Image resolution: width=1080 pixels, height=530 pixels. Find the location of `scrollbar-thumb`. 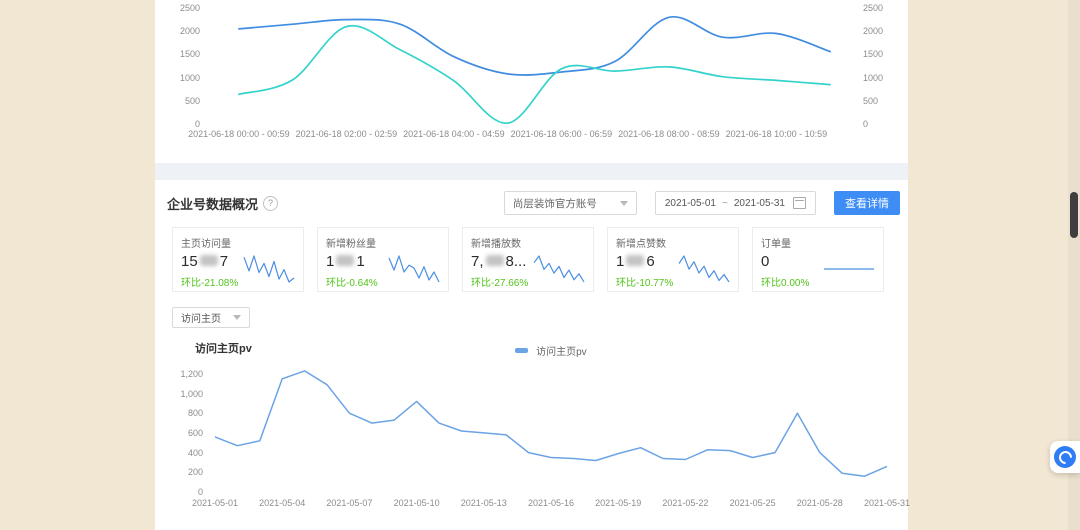

scrollbar-thumb is located at coordinates (1074, 215).